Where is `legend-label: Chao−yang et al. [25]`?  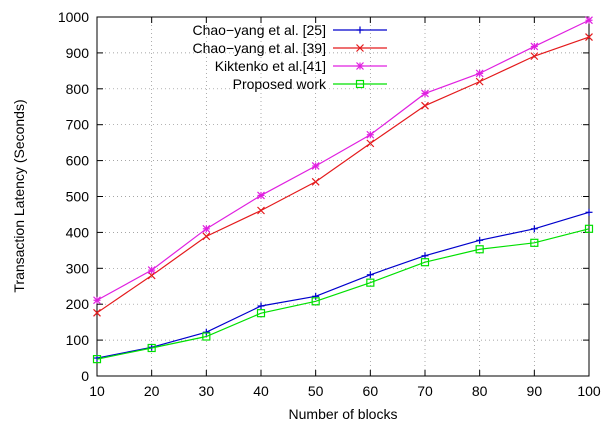
legend-label: Chao−yang et al. [25] is located at coordinates (260, 30).